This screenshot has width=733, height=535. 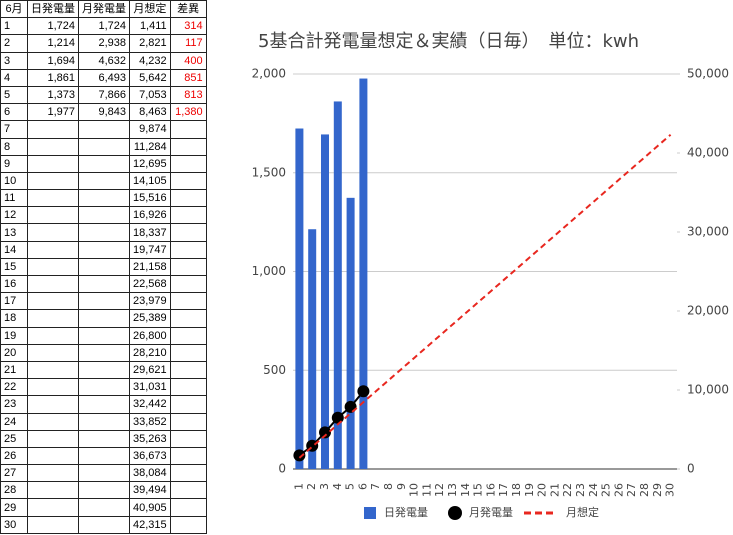 What do you see at coordinates (53, 9) in the screenshot?
I see `table-cell: 日発電量` at bounding box center [53, 9].